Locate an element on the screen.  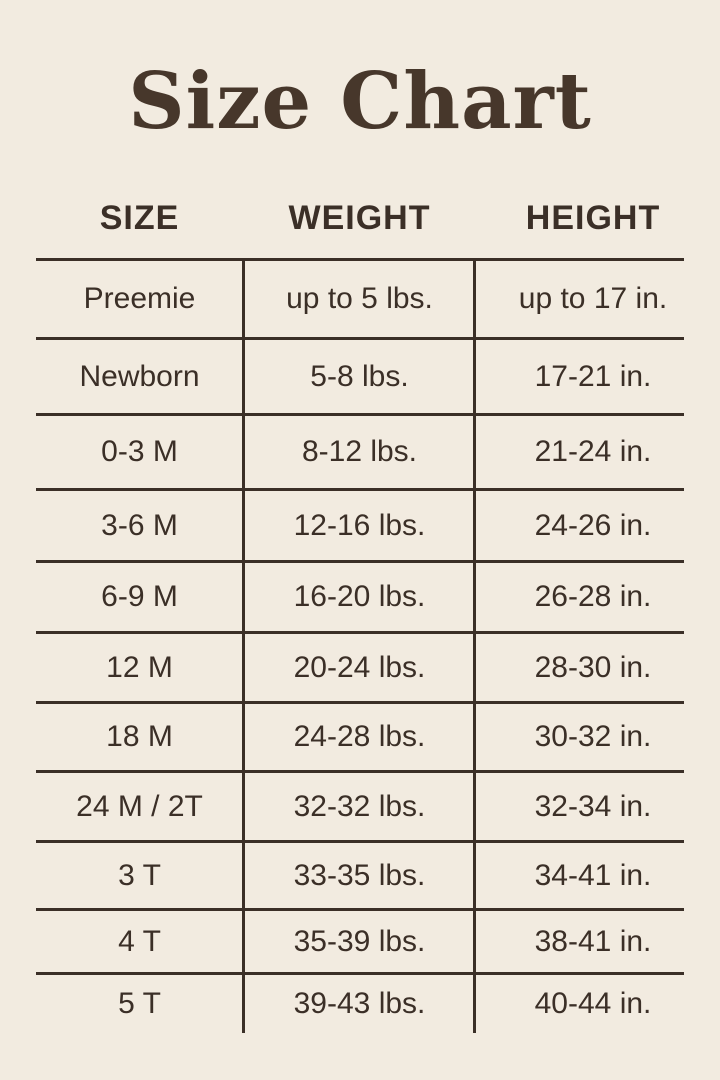
cell-height: 26-28 in. is located at coordinates (593, 596).